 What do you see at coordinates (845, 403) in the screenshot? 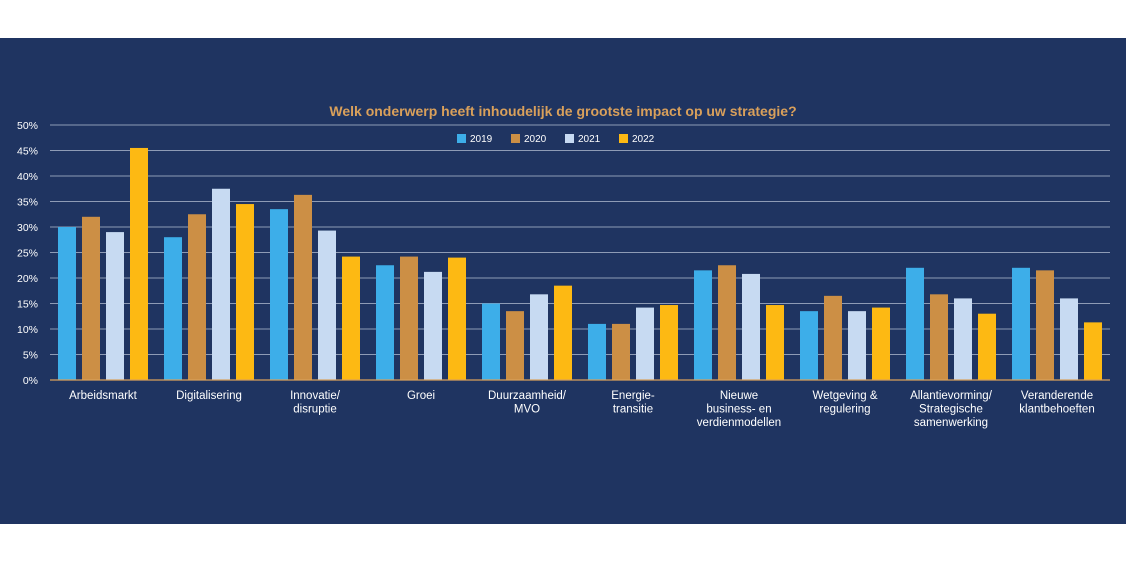
I see `category-label: Wetgeving & regulering` at bounding box center [845, 403].